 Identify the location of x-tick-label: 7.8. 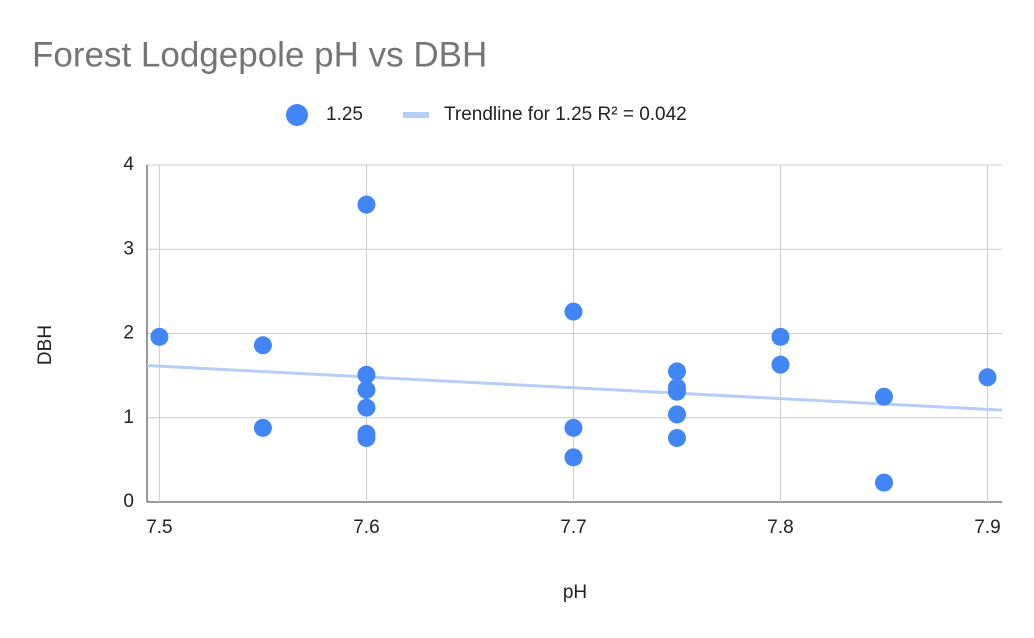
(780, 527).